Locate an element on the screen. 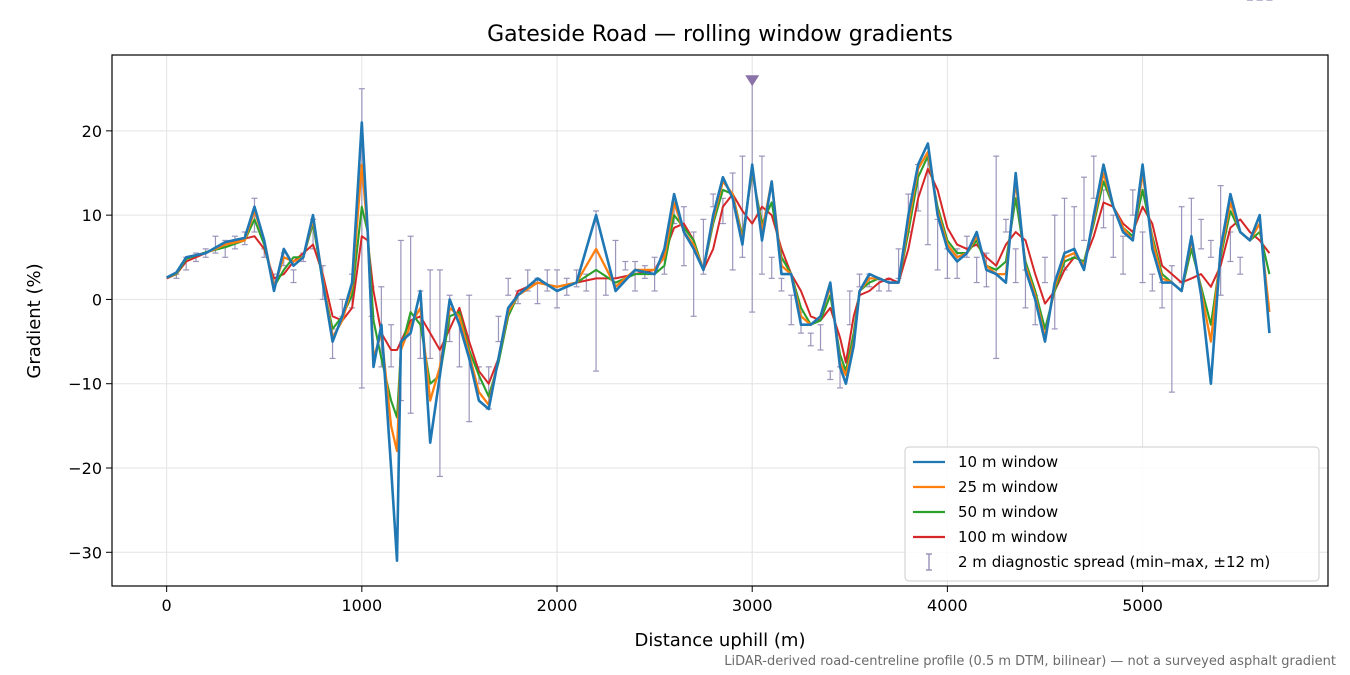  legend-label: 100 m window is located at coordinates (1013, 537).